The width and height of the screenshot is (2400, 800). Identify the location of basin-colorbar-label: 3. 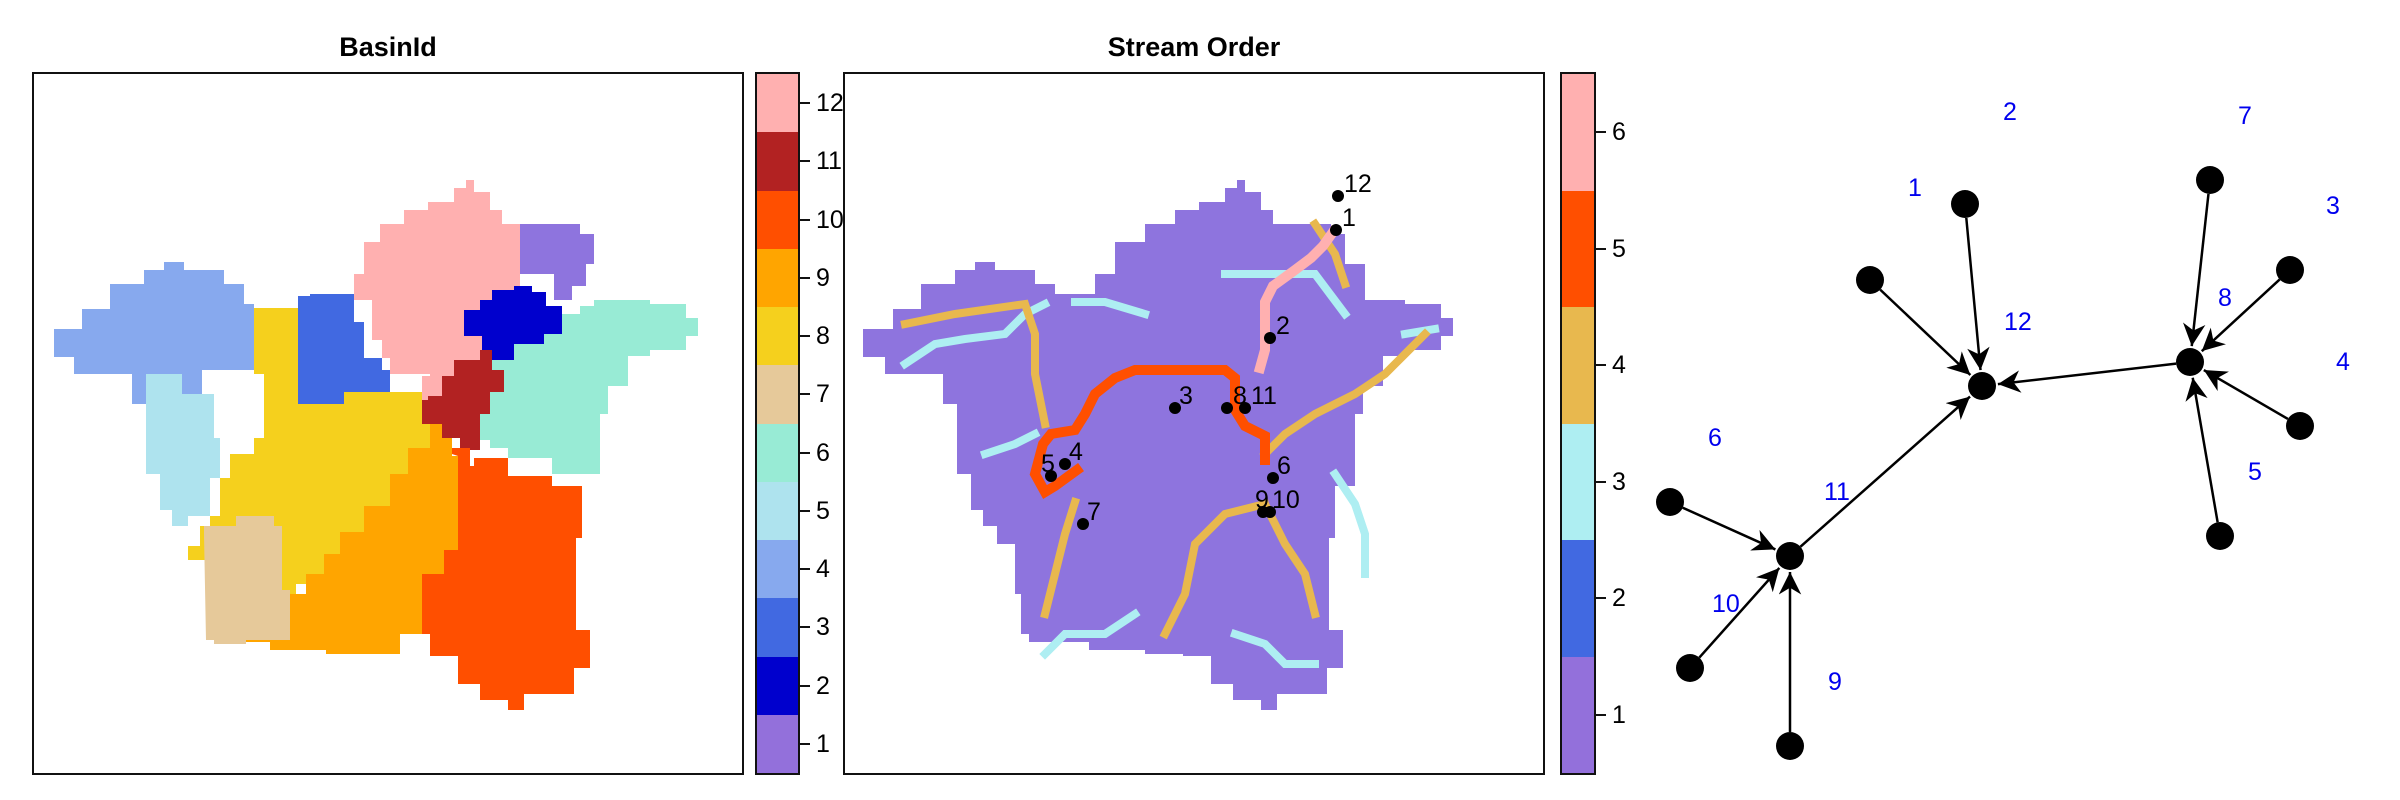
(823, 627).